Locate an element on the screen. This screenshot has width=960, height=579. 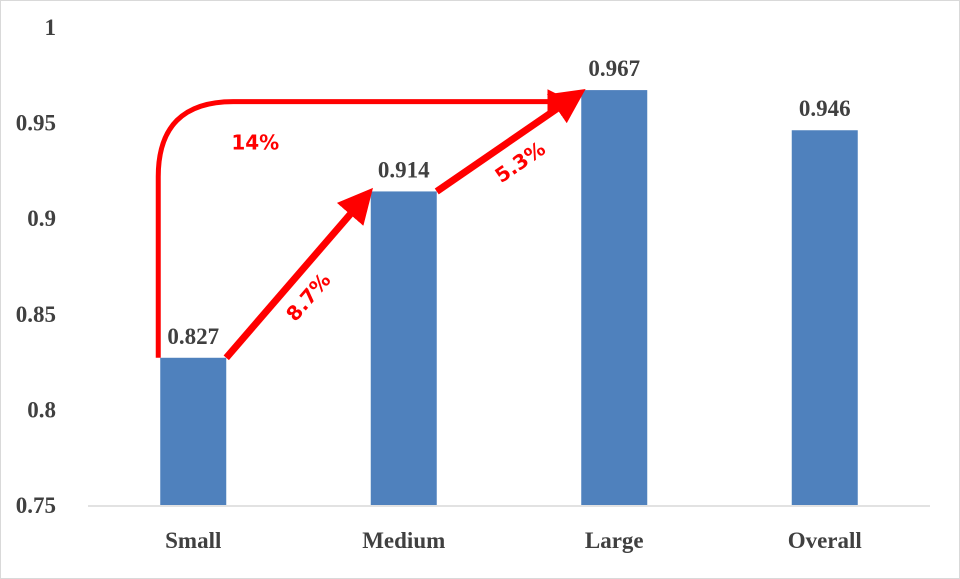
category-label: Medium is located at coordinates (403, 540).